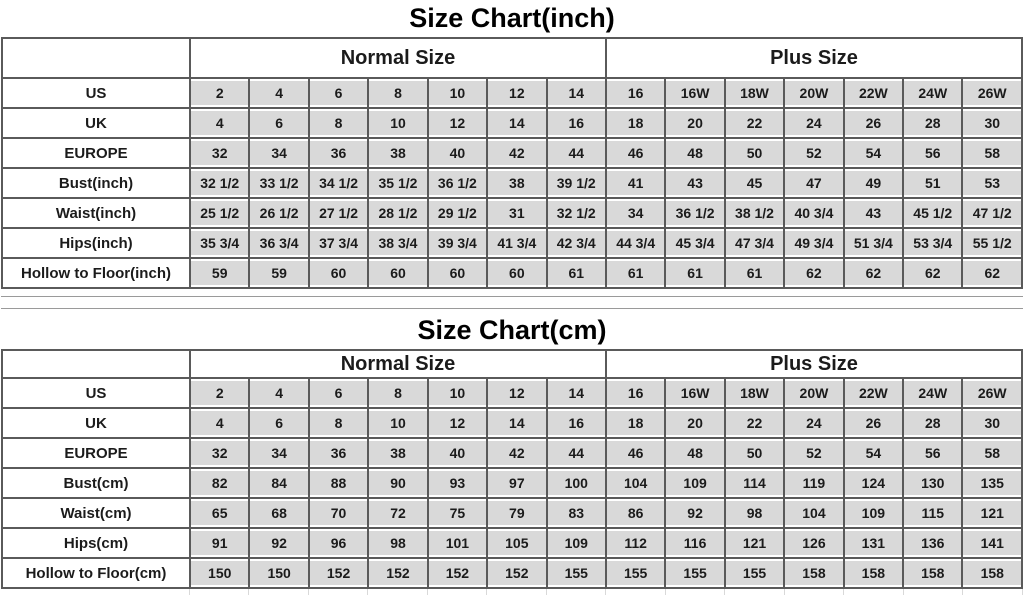 This screenshot has height=600, width=1024. Describe the element at coordinates (279, 573) in the screenshot. I see `size-cell: 150` at that location.